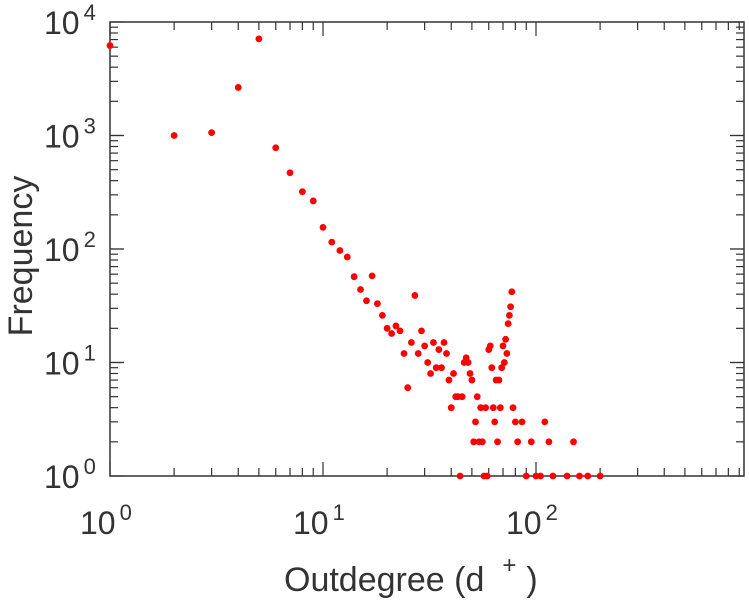  I want to click on y-tick-exponent: 0, so click(90, 466).